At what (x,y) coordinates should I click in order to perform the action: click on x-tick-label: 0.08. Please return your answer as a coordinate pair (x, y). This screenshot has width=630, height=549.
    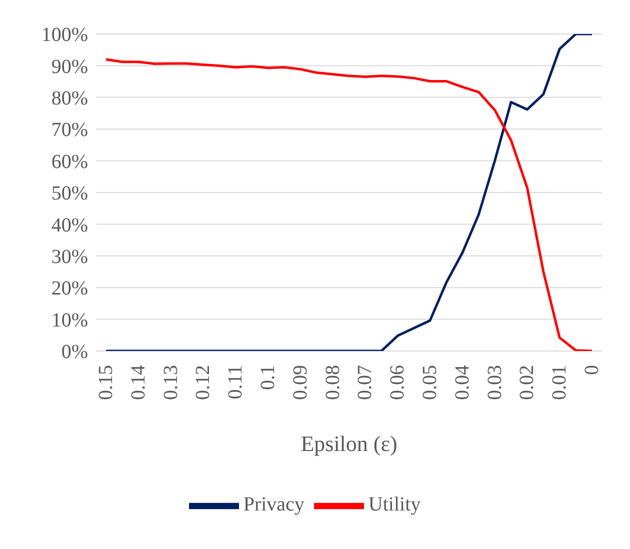
    Looking at the image, I should click on (333, 382).